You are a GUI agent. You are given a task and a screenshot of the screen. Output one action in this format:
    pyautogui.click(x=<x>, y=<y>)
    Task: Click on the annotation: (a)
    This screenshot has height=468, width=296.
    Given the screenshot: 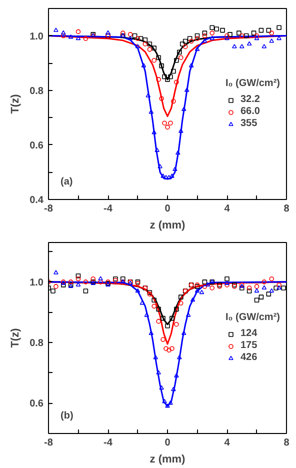 What is the action you would take?
    pyautogui.click(x=66, y=182)
    